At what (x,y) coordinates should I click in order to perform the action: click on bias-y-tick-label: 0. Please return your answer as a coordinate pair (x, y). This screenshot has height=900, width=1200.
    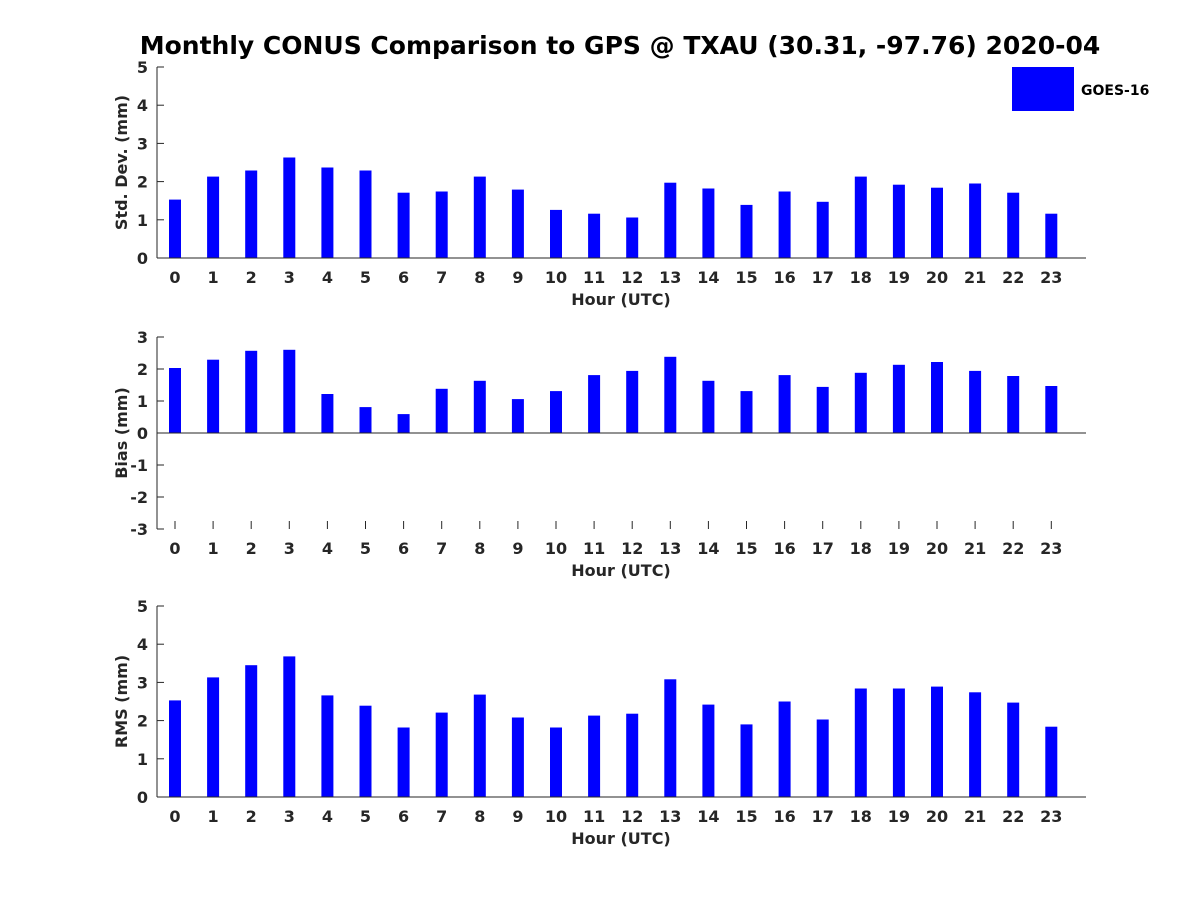
    Looking at the image, I should click on (142, 433).